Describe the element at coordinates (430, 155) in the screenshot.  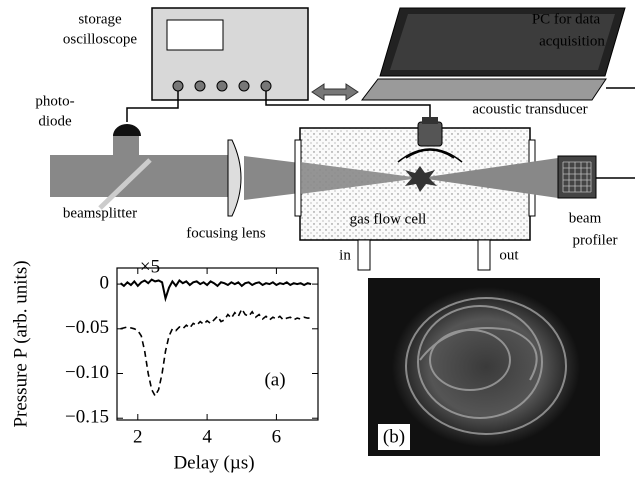
I see `acoustic-waves` at that location.